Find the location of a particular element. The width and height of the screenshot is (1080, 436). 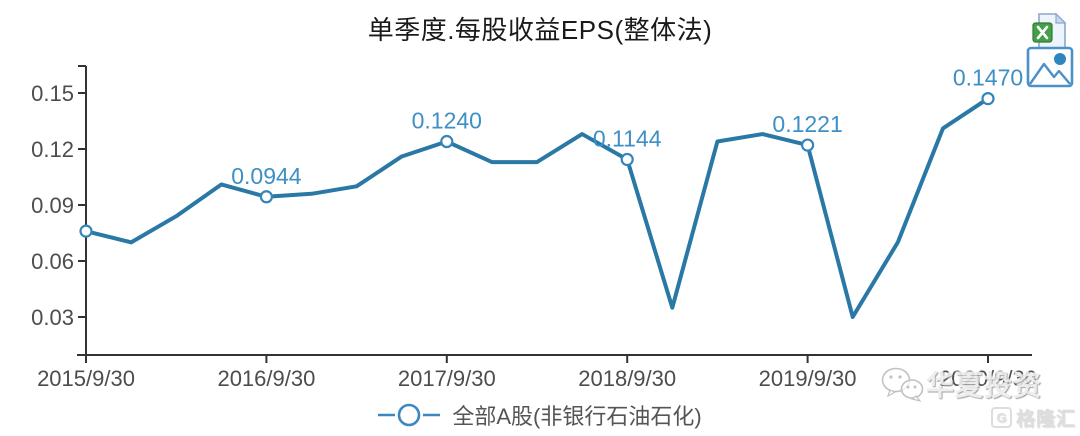

x-tick-label: 2017/9/30 is located at coordinates (447, 378).